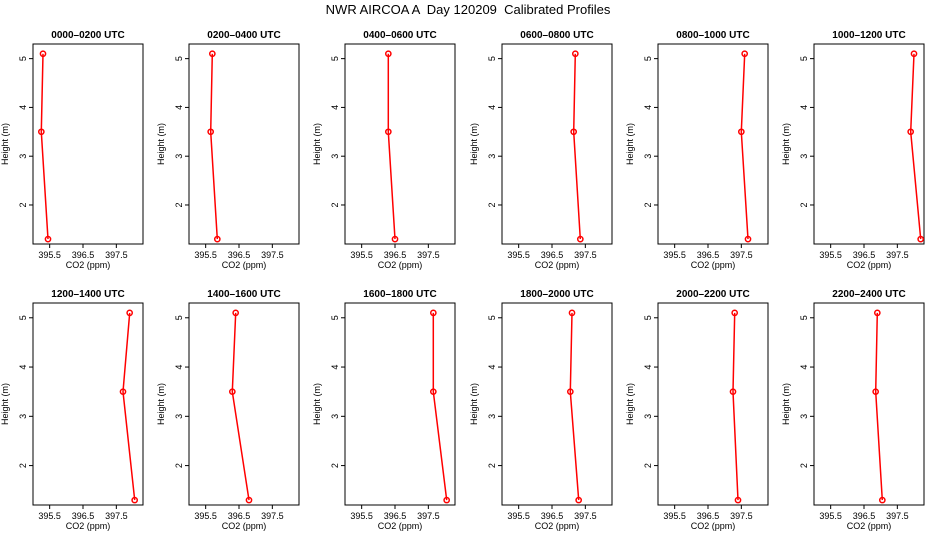  I want to click on panel-title: 0400–0600 UTC, so click(399, 35).